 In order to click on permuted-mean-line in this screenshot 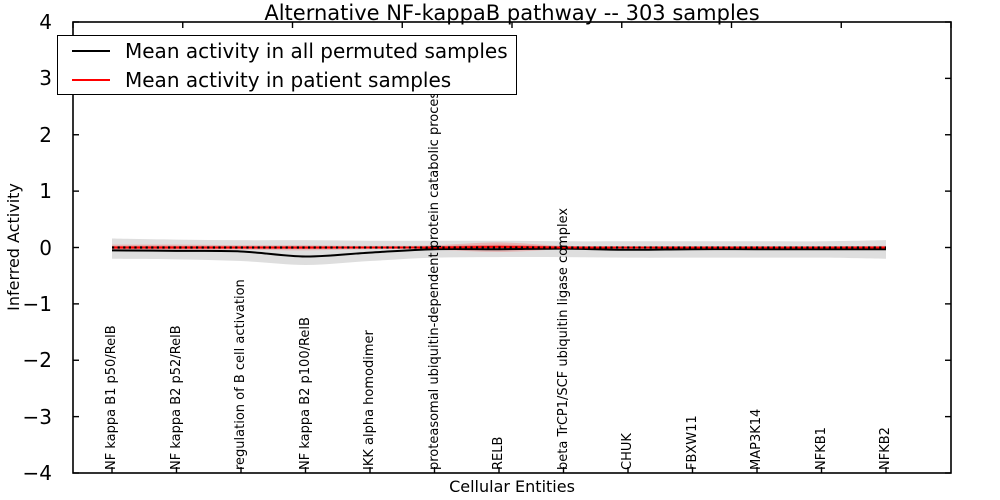, I will do `click(498, 252)`.